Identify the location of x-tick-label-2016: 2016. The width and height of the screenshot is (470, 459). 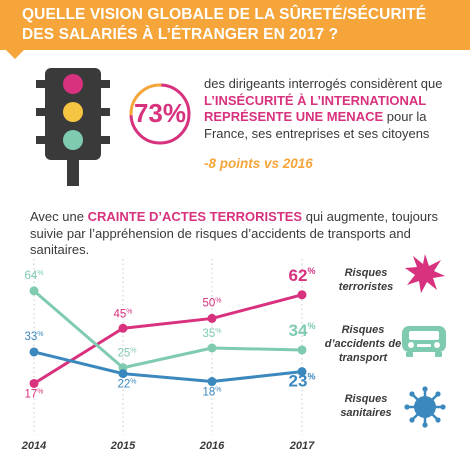
(212, 446).